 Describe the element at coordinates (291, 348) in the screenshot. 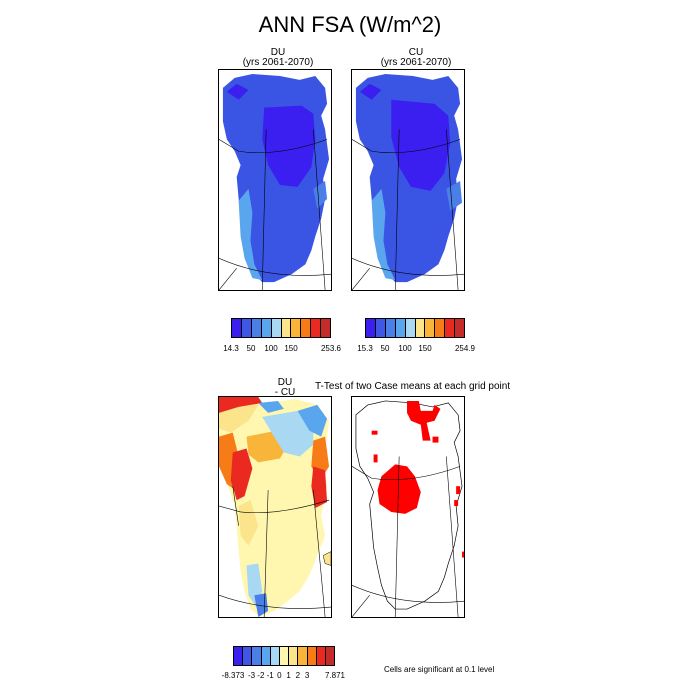

I see `du-colorbar-label: 150` at that location.